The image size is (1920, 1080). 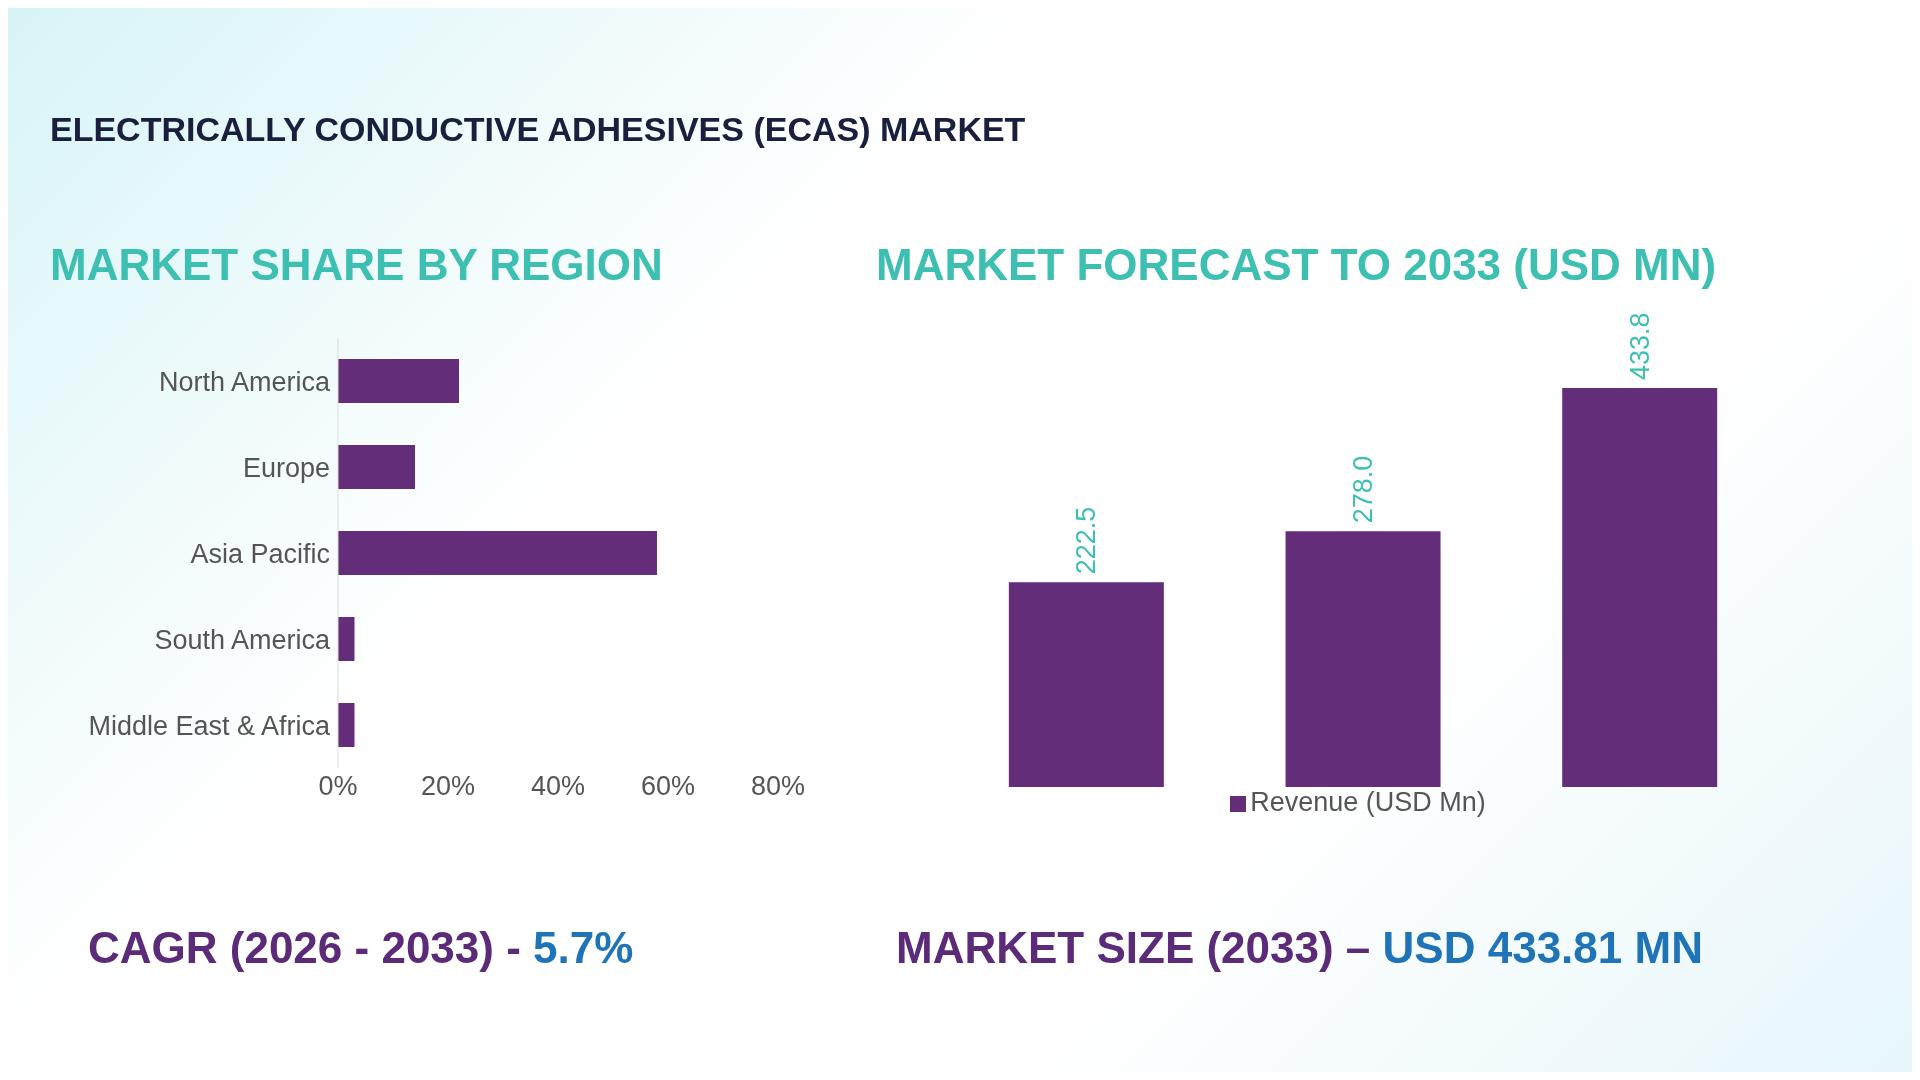 What do you see at coordinates (668, 786) in the screenshot?
I see `x-tick-label: 60%` at bounding box center [668, 786].